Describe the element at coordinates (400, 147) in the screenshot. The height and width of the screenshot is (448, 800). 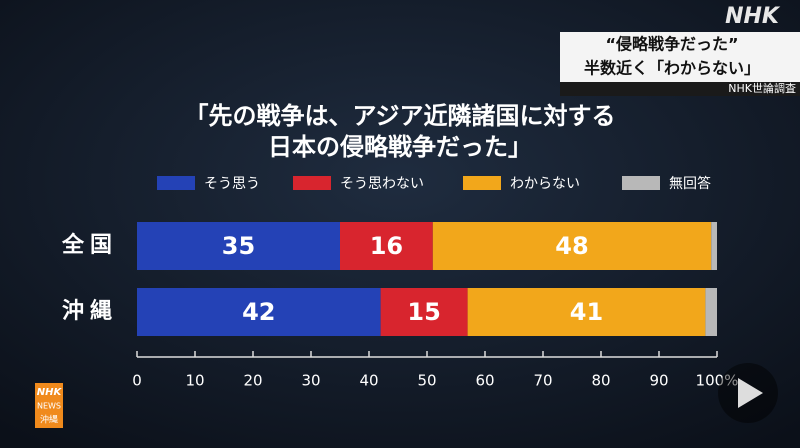
I see `chart-title: 日本の侵略戦争だった」` at that location.